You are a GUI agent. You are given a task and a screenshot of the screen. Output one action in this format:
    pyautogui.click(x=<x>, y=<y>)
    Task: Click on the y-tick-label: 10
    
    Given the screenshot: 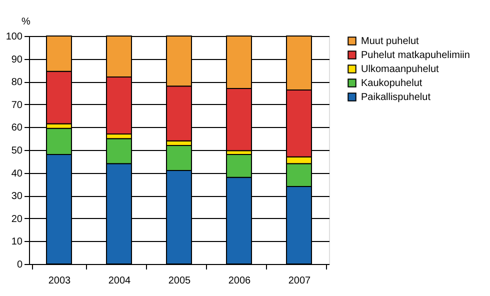 What is the action you would take?
    pyautogui.click(x=17, y=242)
    